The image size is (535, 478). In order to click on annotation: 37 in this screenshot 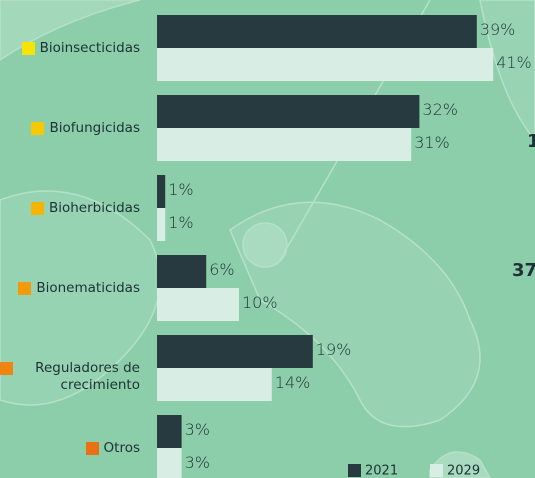, I will do `click(523, 270)`.